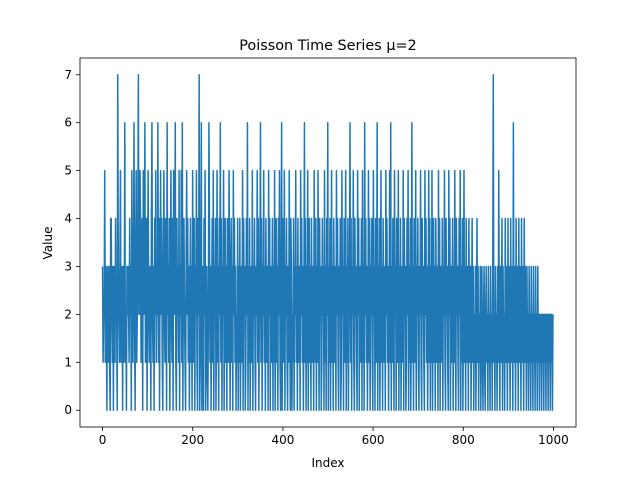 The width and height of the screenshot is (640, 480). Describe the element at coordinates (553, 440) in the screenshot. I see `x-tick-label: 1000` at that location.